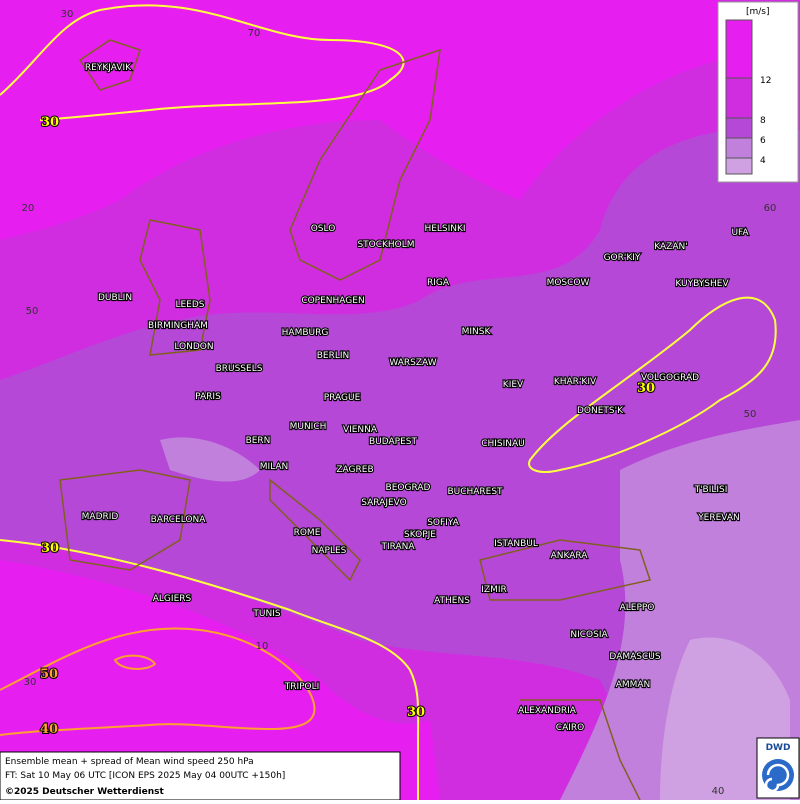 This screenshot has height=804, width=800. What do you see at coordinates (718, 518) in the screenshot?
I see `city-label: YEREVAN` at bounding box center [718, 518].